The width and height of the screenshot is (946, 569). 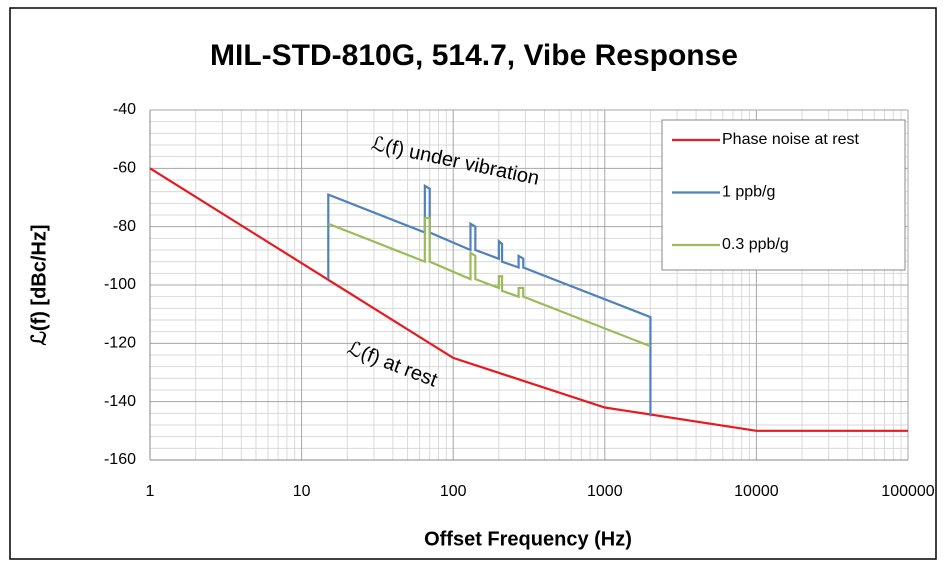 I want to click on y-tick-label: -160, so click(x=120, y=459).